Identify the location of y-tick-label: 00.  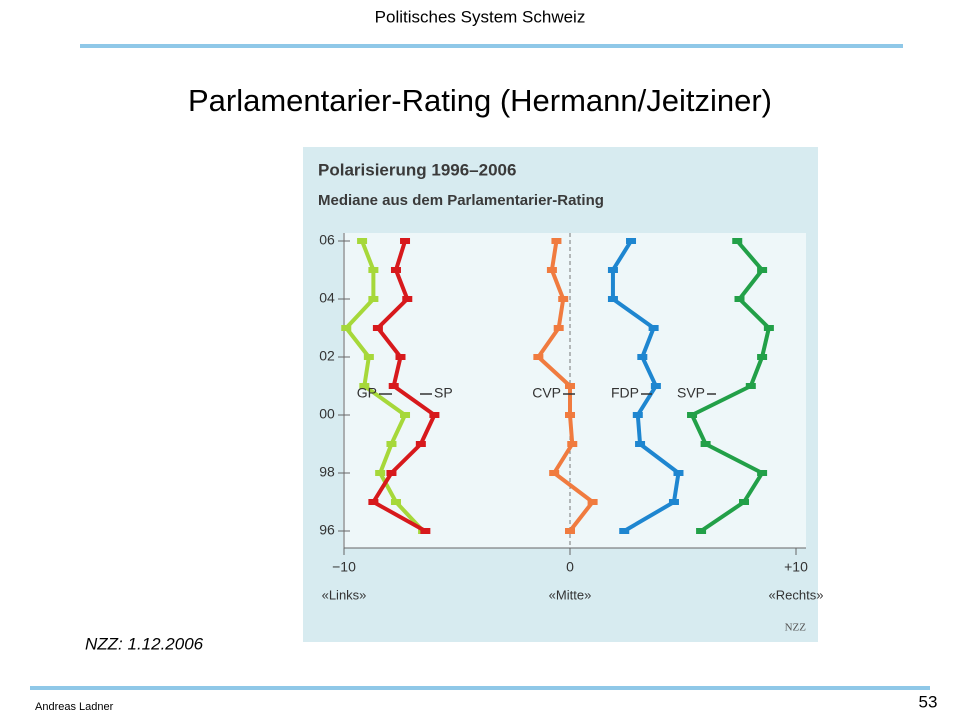
(327, 414).